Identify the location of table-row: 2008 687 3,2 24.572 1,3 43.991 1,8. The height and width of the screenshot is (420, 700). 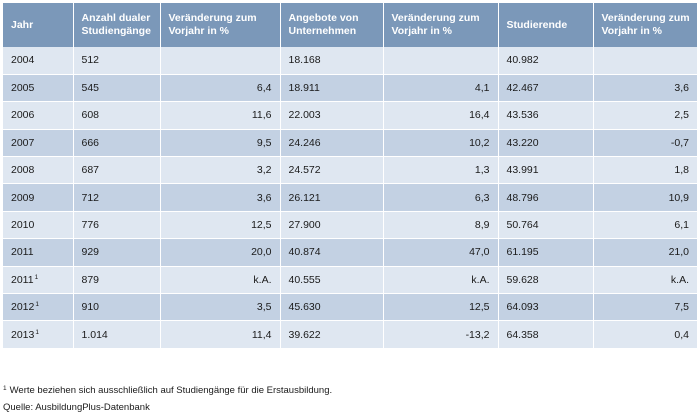
(350, 170).